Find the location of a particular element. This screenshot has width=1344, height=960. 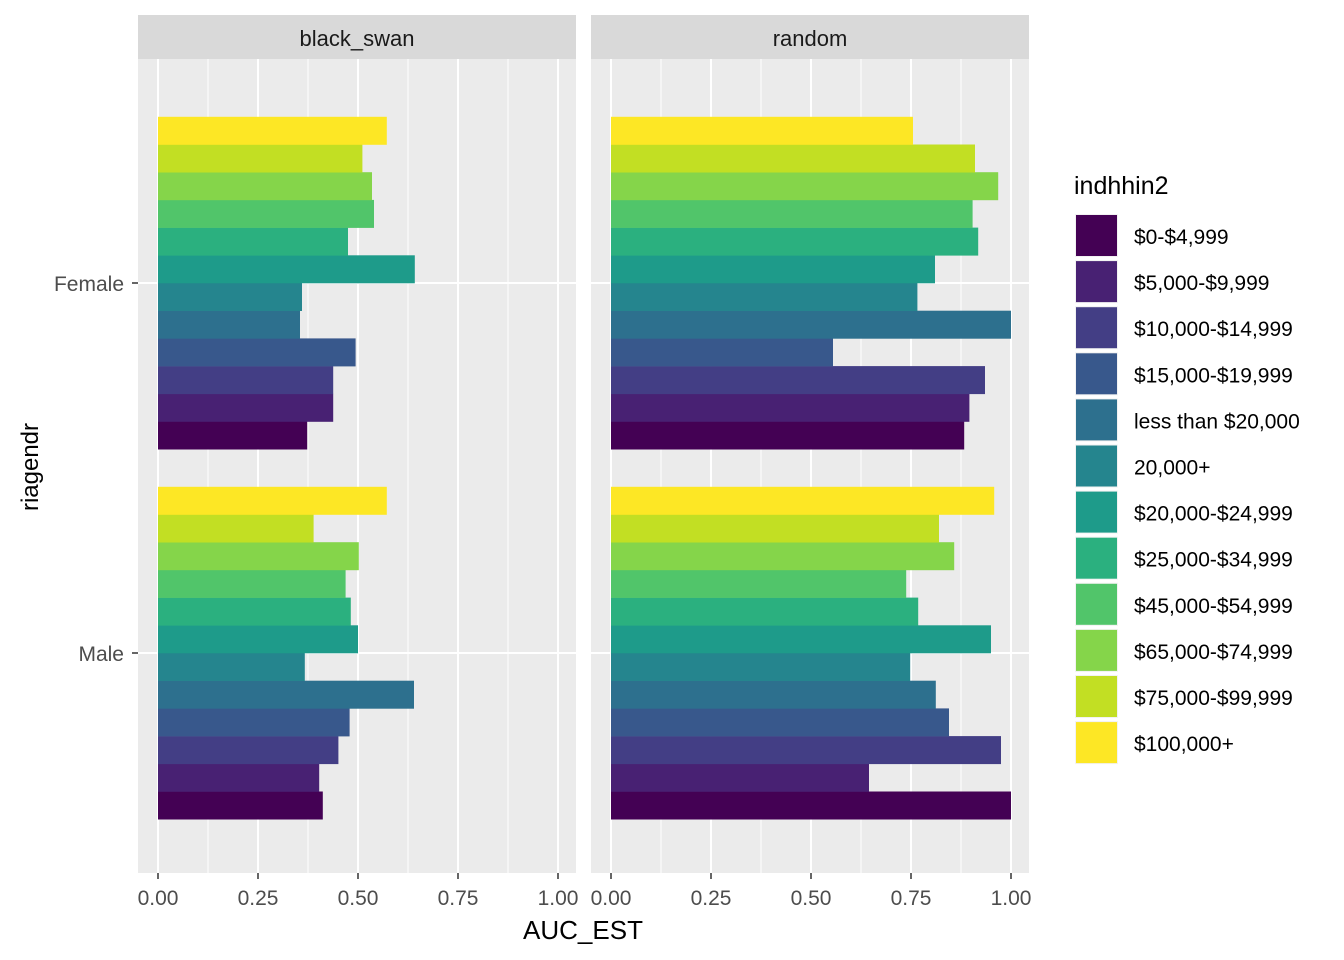

legend-title: indhhin2 is located at coordinates (1121, 186).